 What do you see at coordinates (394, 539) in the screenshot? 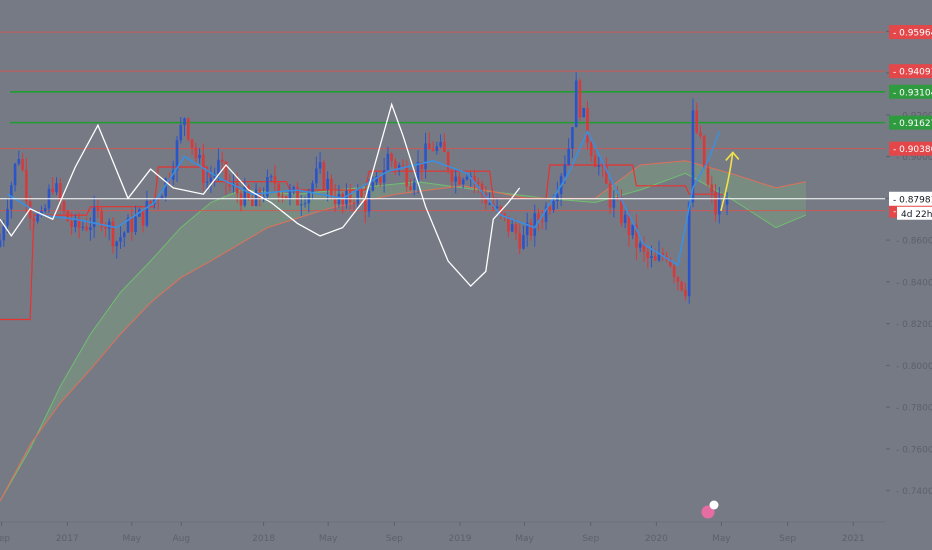
I see `time-tick-label: Sep` at bounding box center [394, 539].